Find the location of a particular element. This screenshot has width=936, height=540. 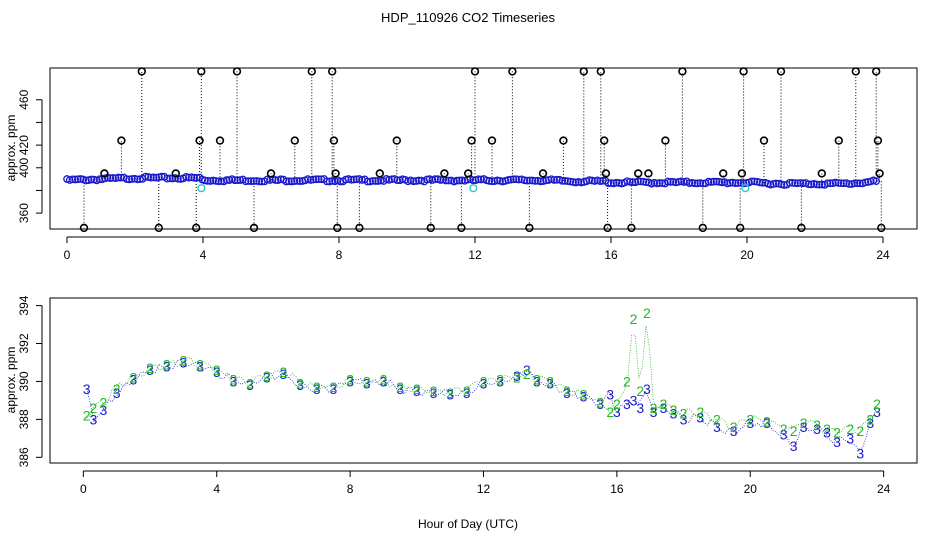

bottom-y-tick-label: 394 is located at coordinates (24, 305).